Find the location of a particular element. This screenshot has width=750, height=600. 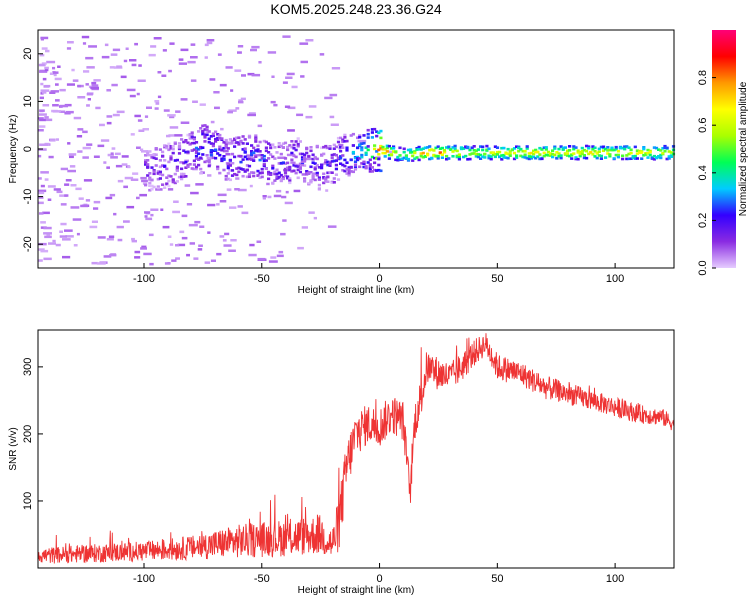

x-tick-label: 0 is located at coordinates (379, 279).